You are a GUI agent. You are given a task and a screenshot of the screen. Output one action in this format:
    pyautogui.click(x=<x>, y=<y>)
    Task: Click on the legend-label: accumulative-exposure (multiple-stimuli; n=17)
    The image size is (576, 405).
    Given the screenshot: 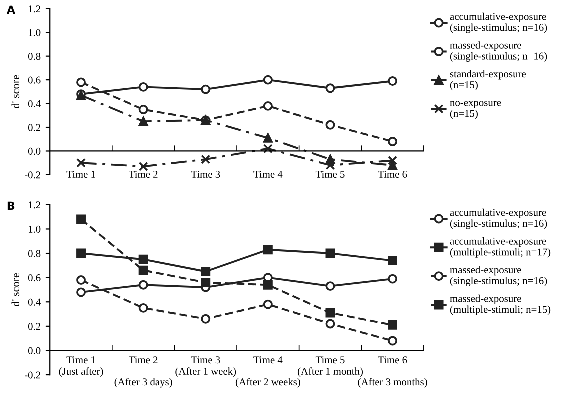 What is the action you would take?
    pyautogui.click(x=500, y=248)
    